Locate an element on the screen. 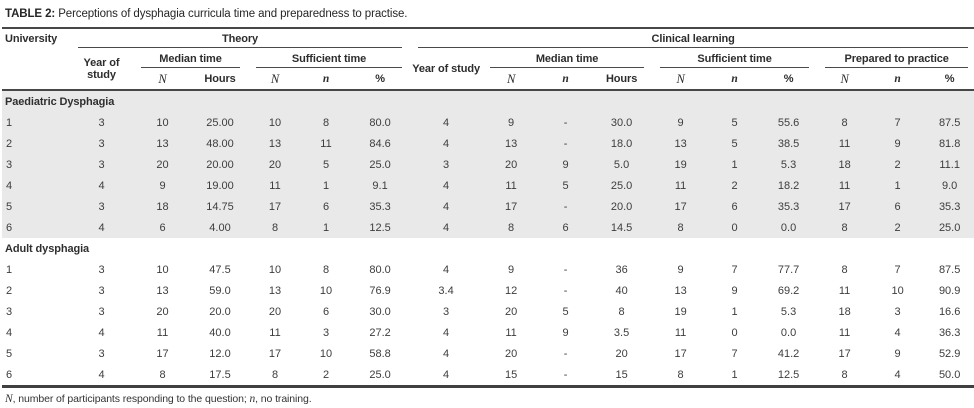 The image size is (974, 408). value-cell: 17 is located at coordinates (275, 353).